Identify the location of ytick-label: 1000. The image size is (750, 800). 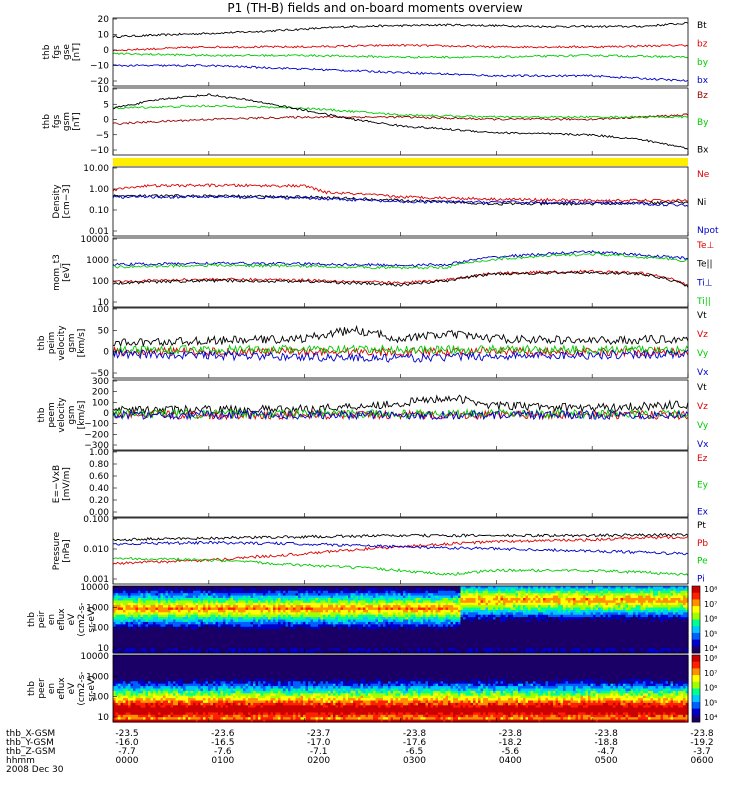
(97, 677).